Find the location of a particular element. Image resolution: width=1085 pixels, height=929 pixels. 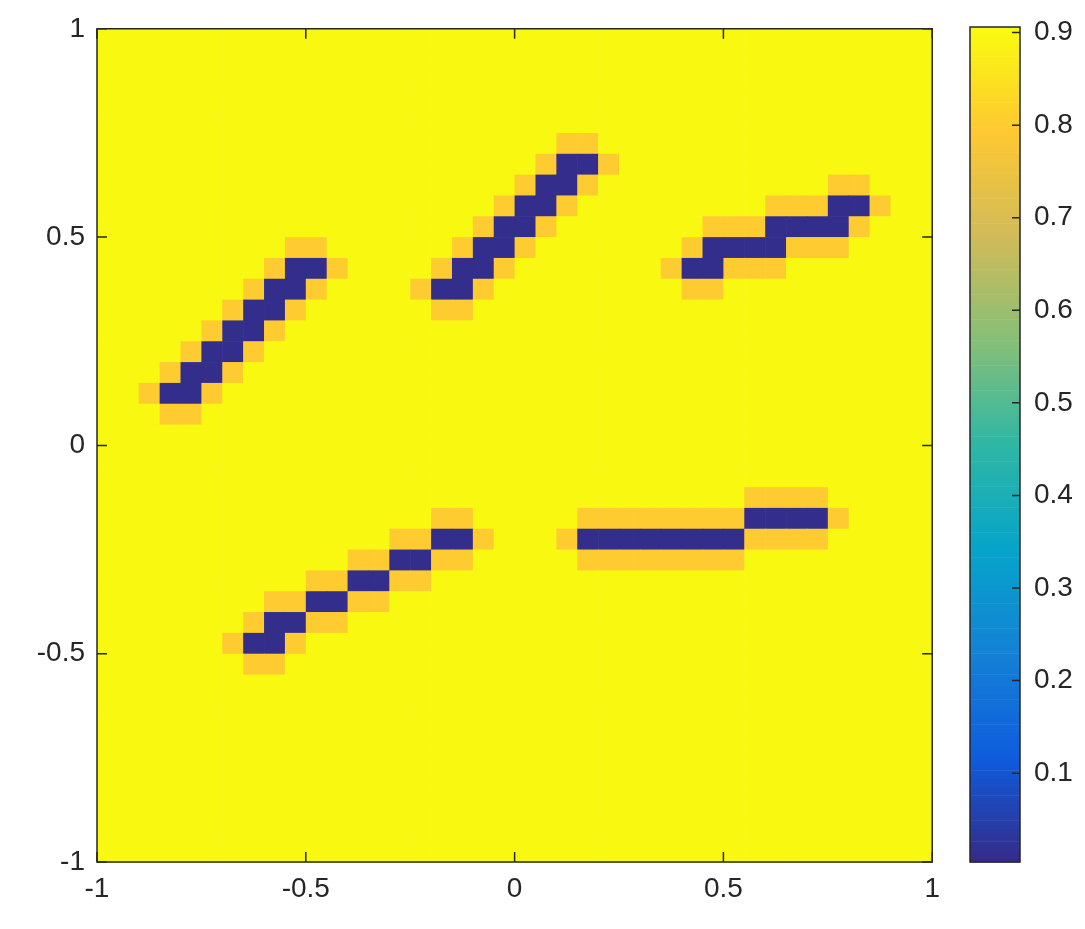

x-tick-label: 0 is located at coordinates (514, 887).